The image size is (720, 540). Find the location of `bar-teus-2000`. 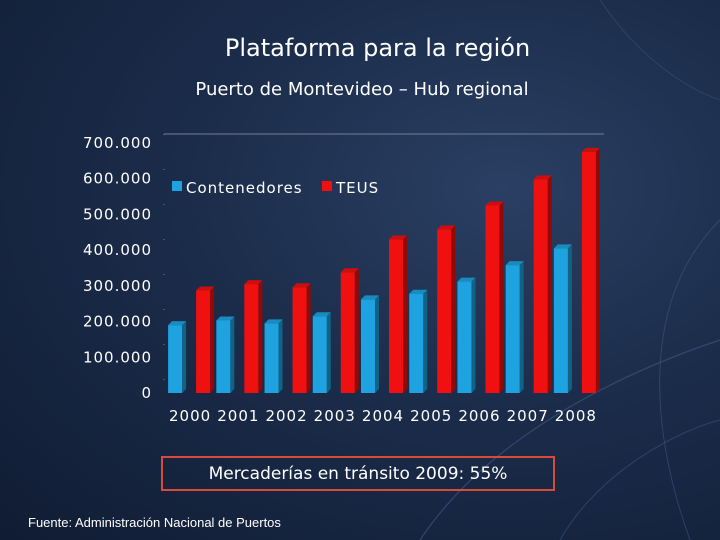

bar-teus-2000 is located at coordinates (205, 339).